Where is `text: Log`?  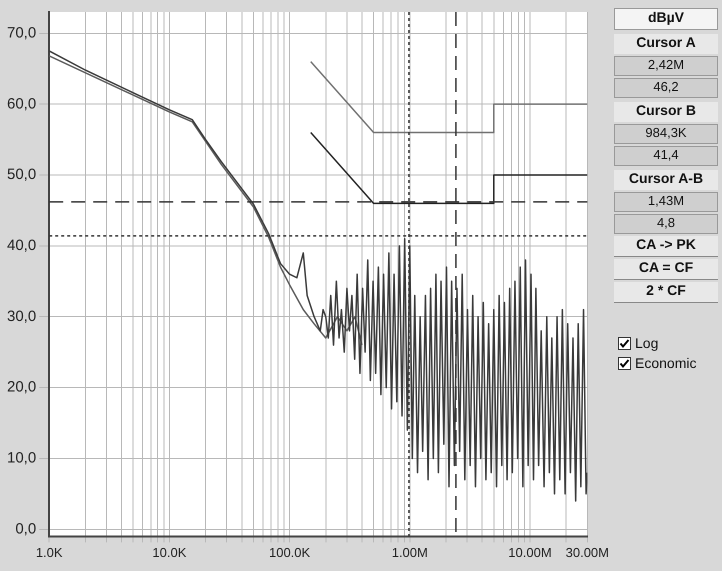
text: Log is located at coordinates (646, 343).